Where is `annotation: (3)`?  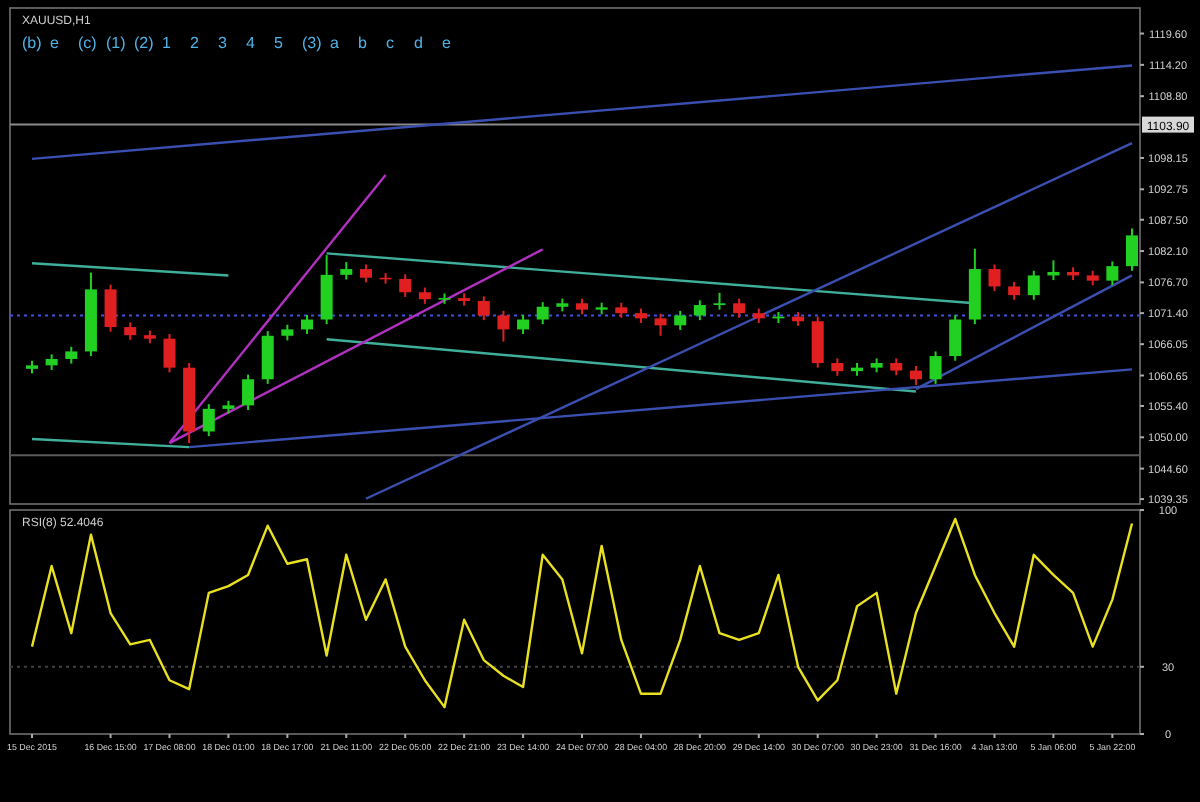 annotation: (3) is located at coordinates (312, 43).